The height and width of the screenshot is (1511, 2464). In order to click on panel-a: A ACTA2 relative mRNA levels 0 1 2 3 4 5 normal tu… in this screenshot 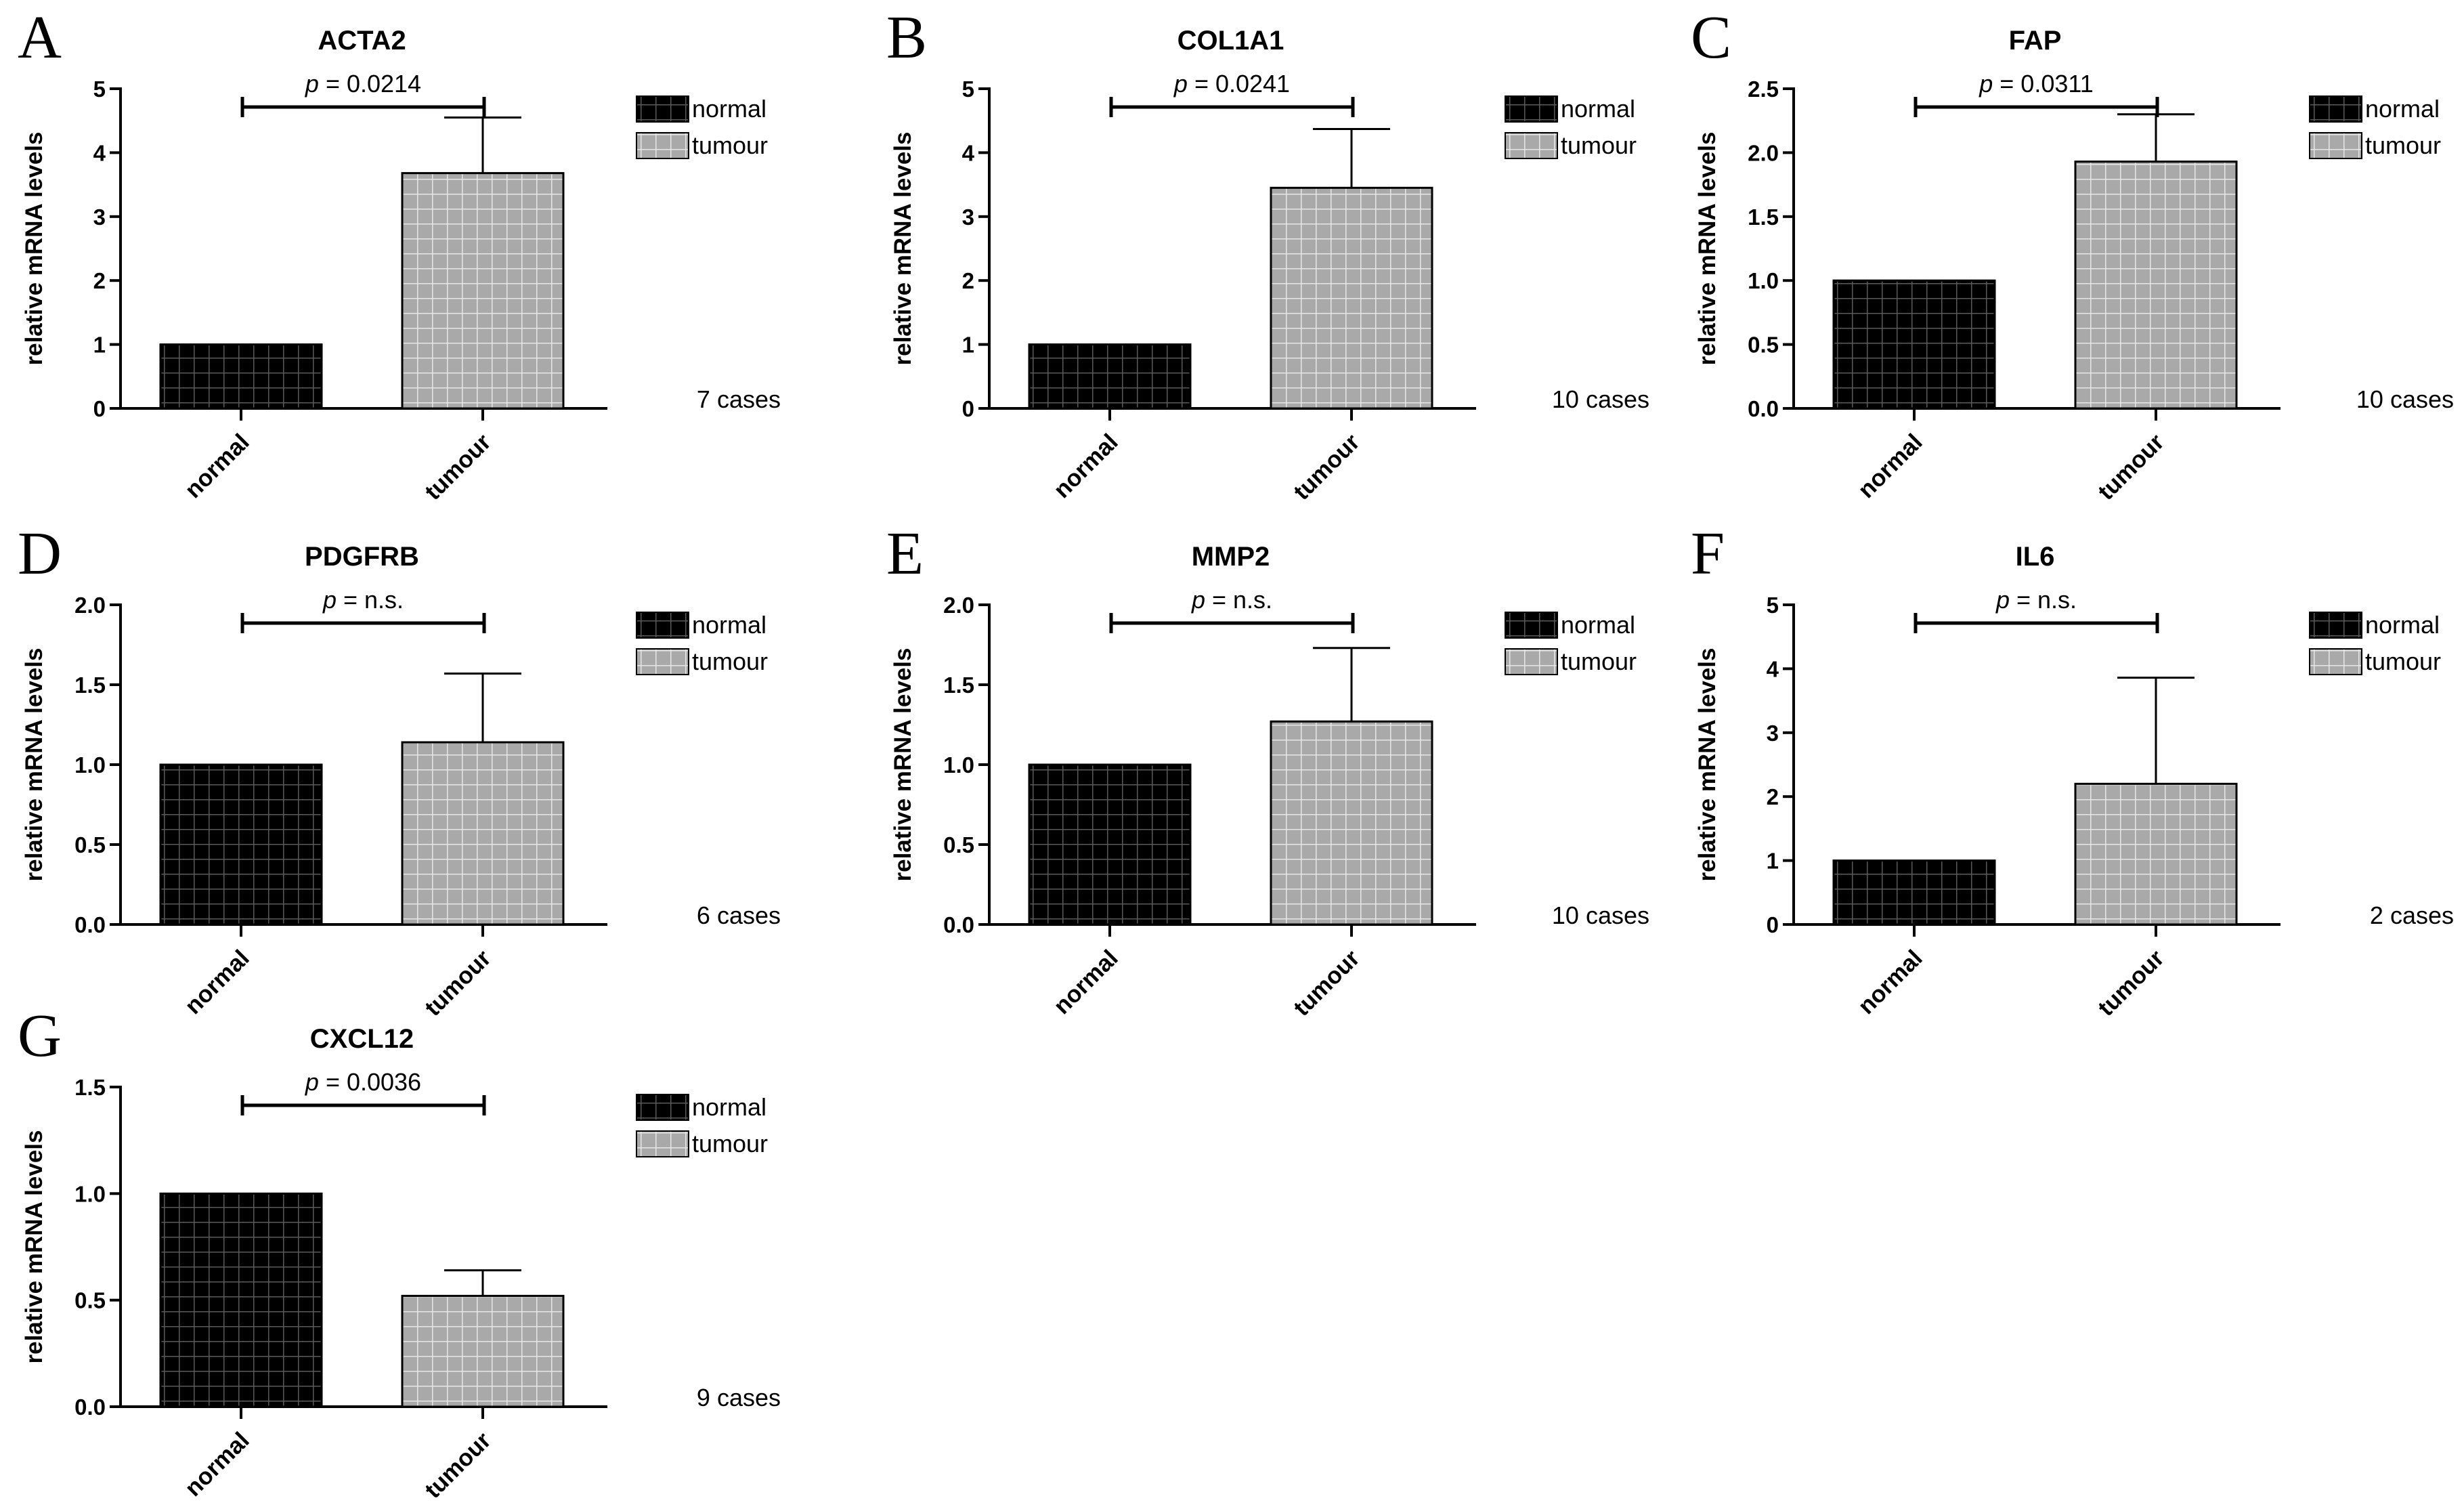, I will do `click(399, 254)`.